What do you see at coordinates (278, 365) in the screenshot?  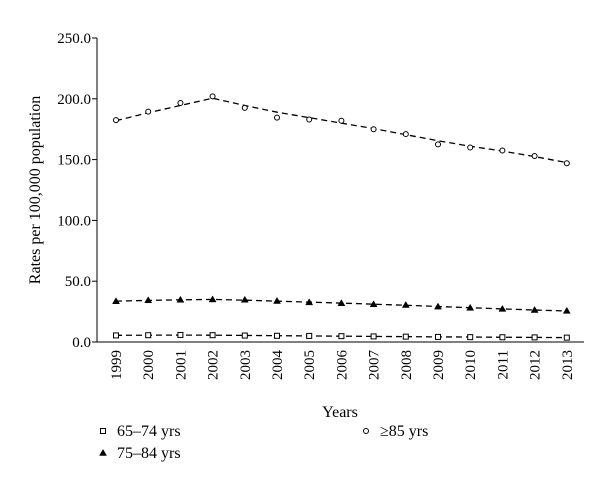 I see `x-tick-label: 2004` at bounding box center [278, 365].